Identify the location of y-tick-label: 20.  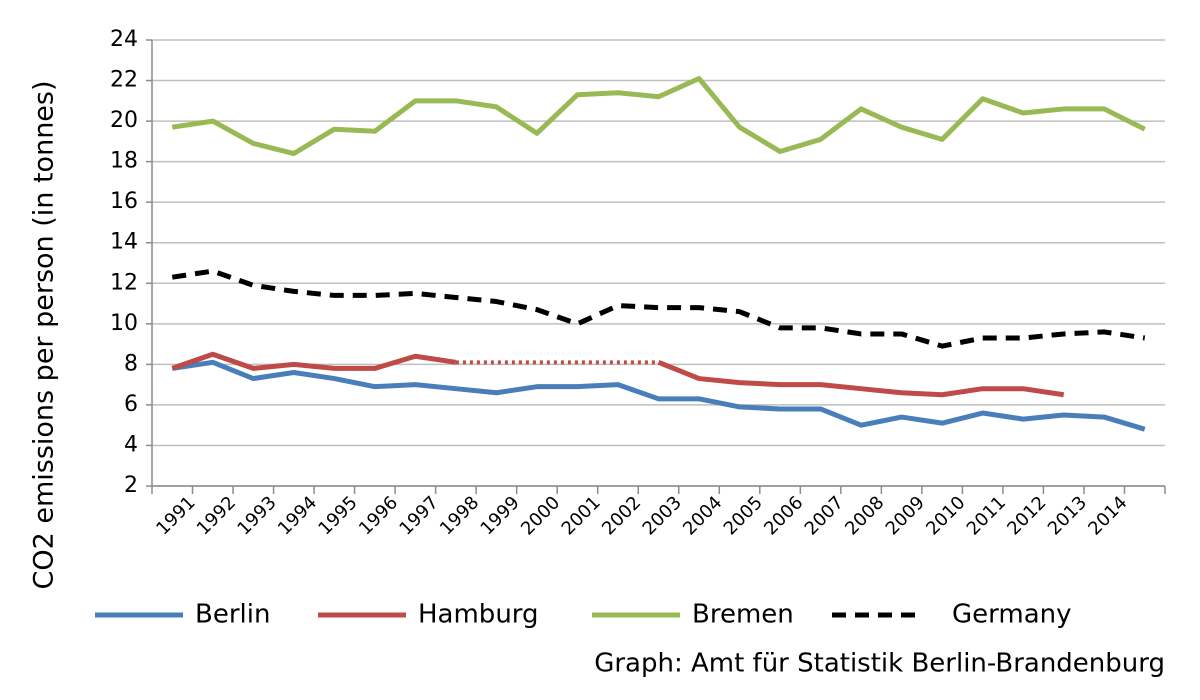
(124, 120).